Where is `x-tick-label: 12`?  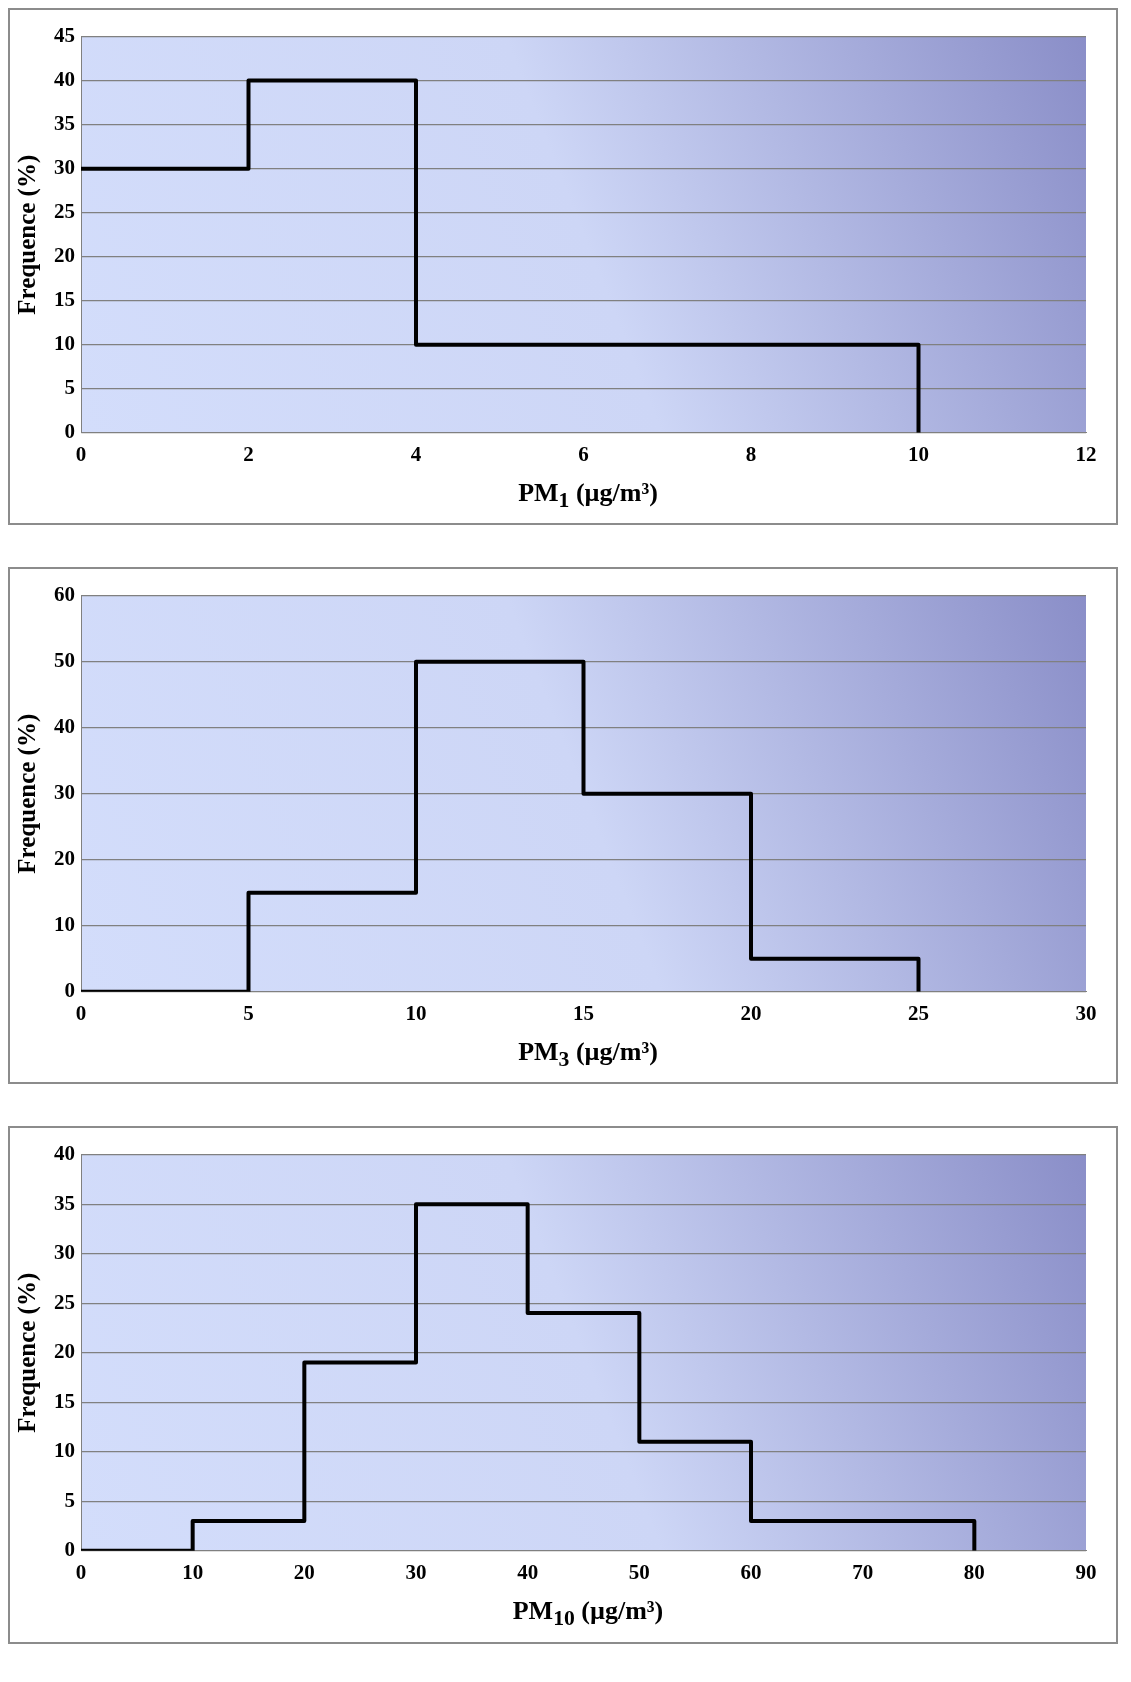
x-tick-label: 12 is located at coordinates (1086, 453).